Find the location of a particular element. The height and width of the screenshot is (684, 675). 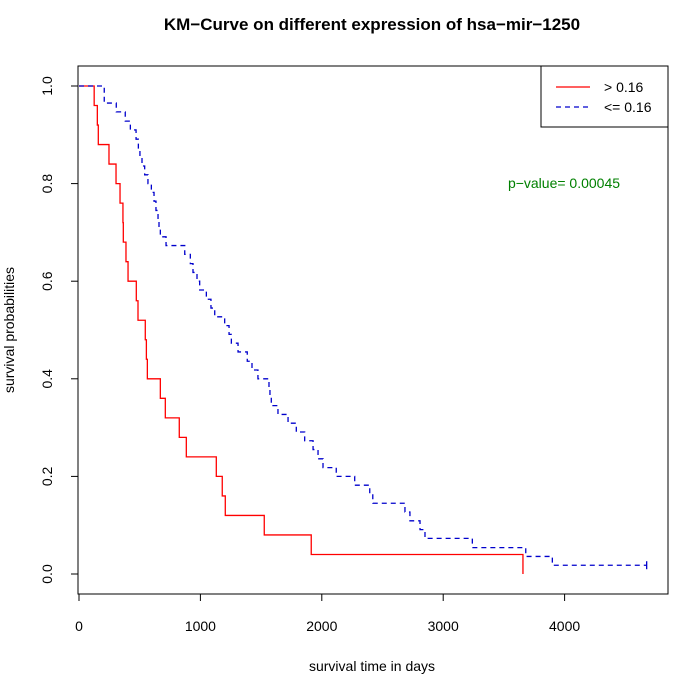

x-axis: 0 1000 2000 3000 4000 is located at coordinates (327, 613).